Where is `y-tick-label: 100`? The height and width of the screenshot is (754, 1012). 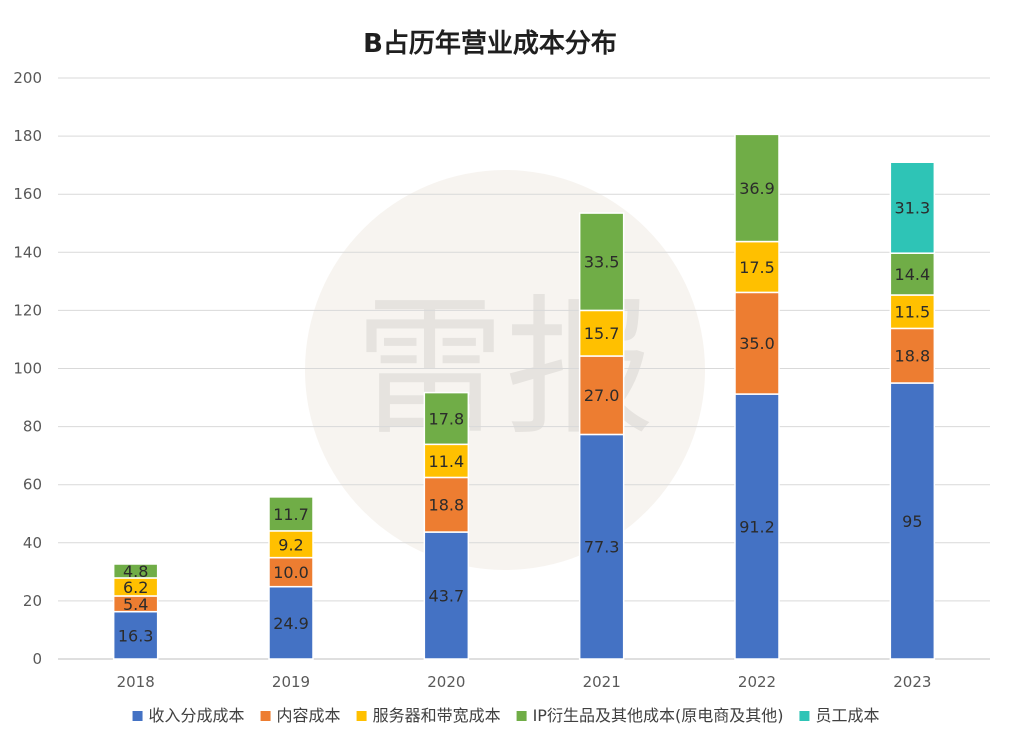
y-tick-label: 100 is located at coordinates (27, 369).